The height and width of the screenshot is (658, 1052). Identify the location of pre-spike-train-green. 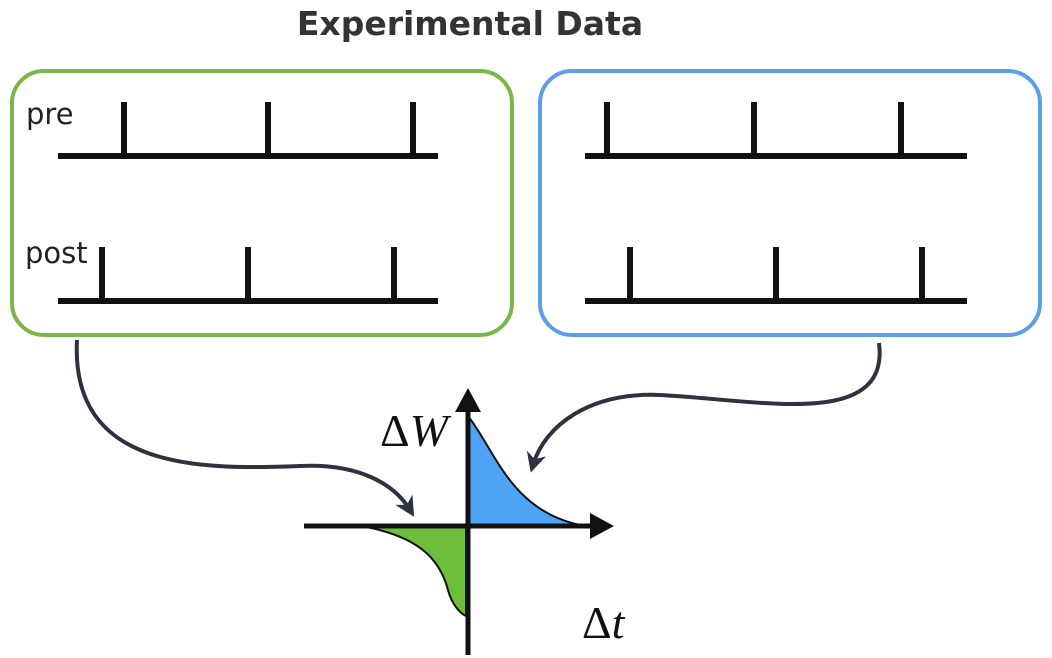
(248, 130).